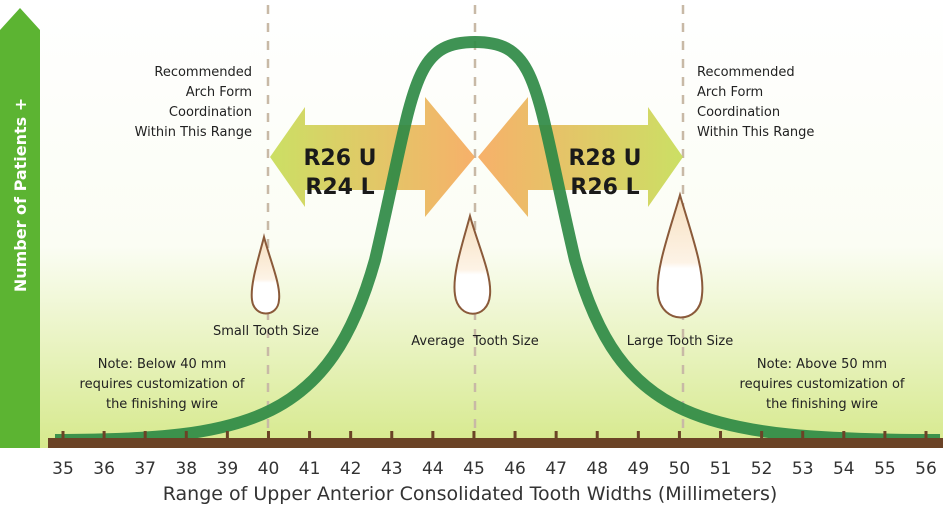  I want to click on arrow-label: R24 L, so click(339, 187).